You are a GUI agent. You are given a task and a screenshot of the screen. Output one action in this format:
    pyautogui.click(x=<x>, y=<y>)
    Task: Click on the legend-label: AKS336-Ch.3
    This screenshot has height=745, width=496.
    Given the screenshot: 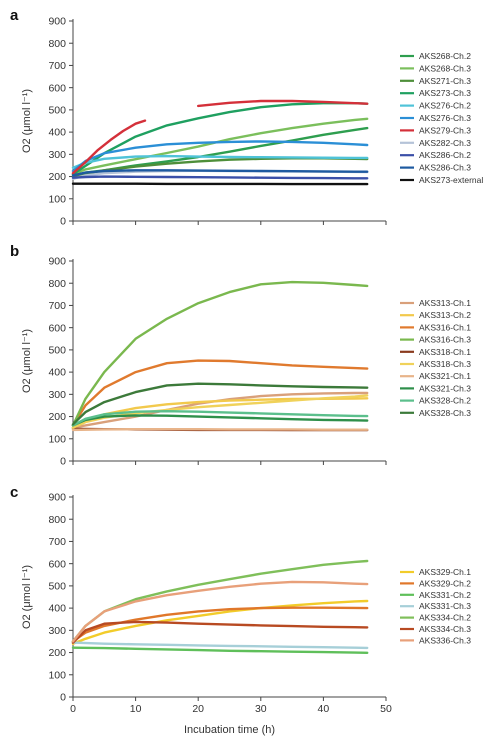 What is the action you would take?
    pyautogui.click(x=445, y=640)
    